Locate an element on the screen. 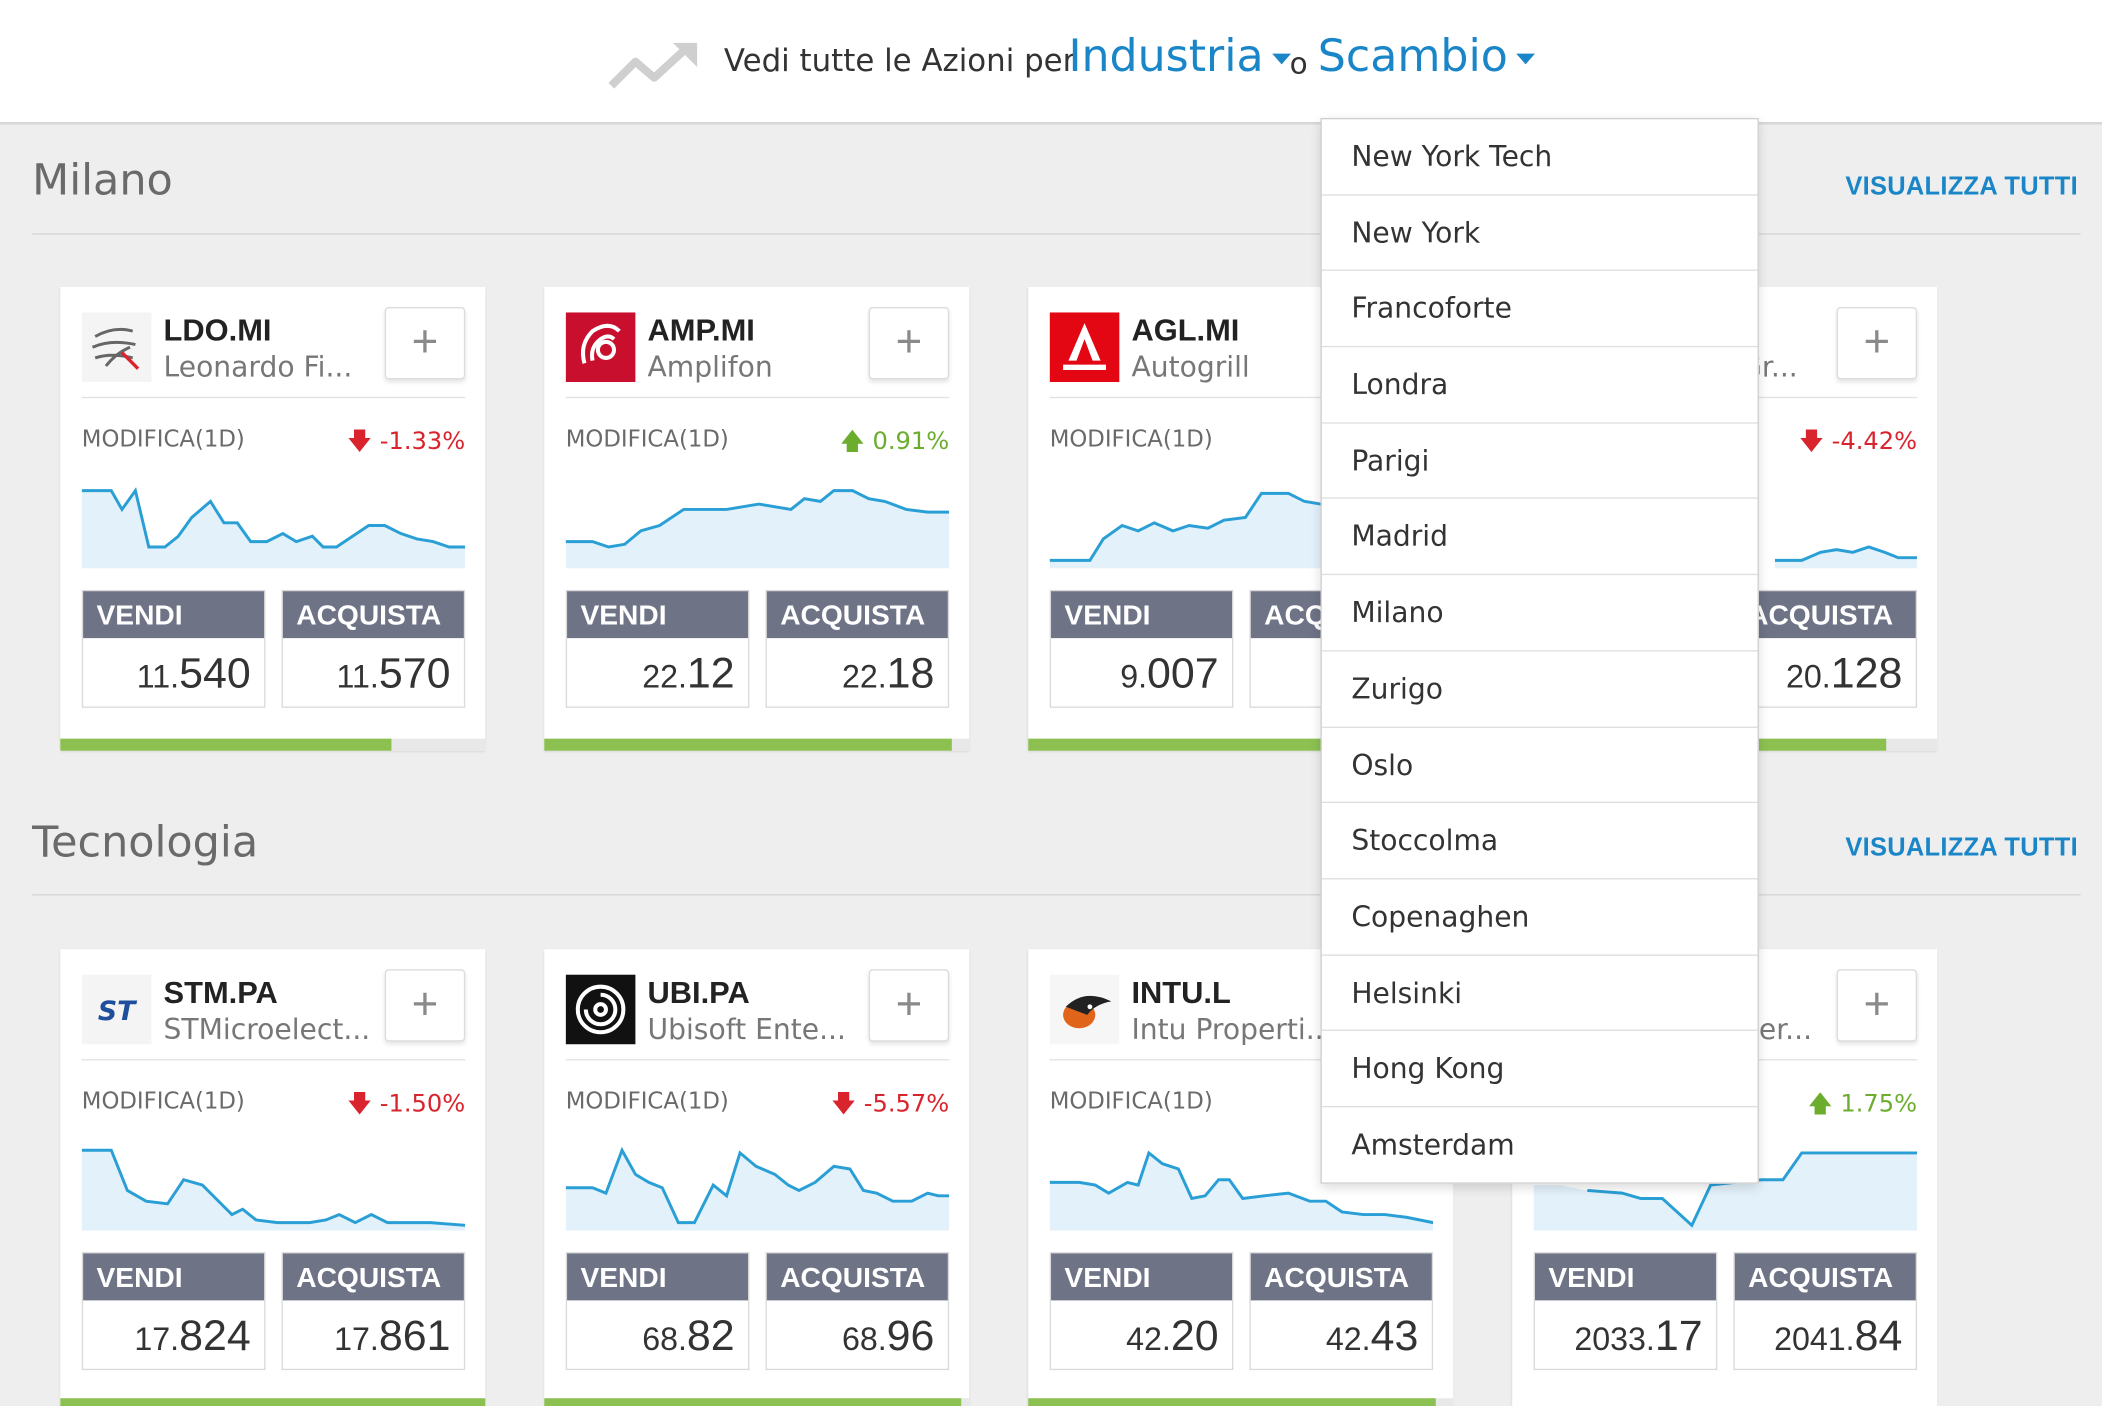  buy-button: ACQUISTA 17.861 is located at coordinates (373, 1311).